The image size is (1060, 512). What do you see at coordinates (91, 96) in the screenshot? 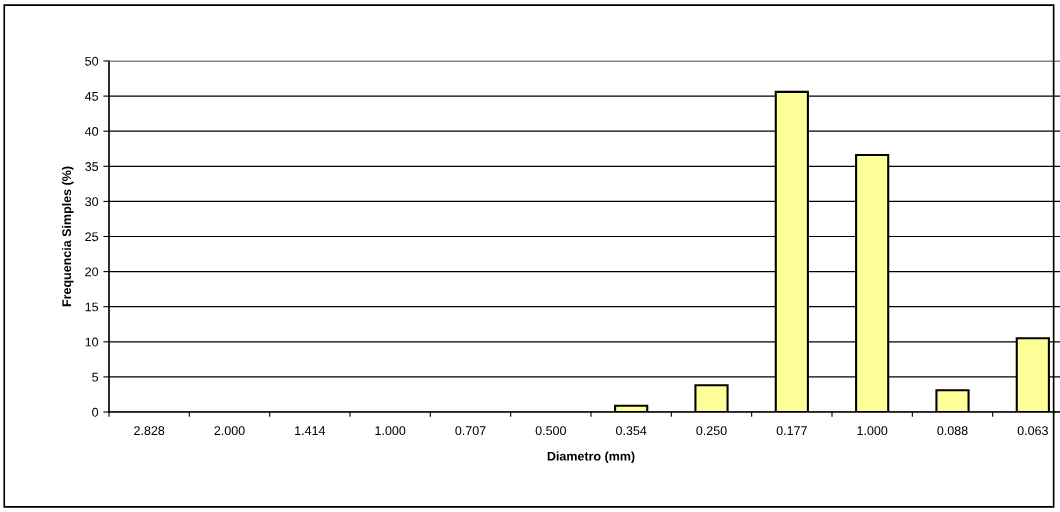
I see `y-tick-label: 45` at bounding box center [91, 96].